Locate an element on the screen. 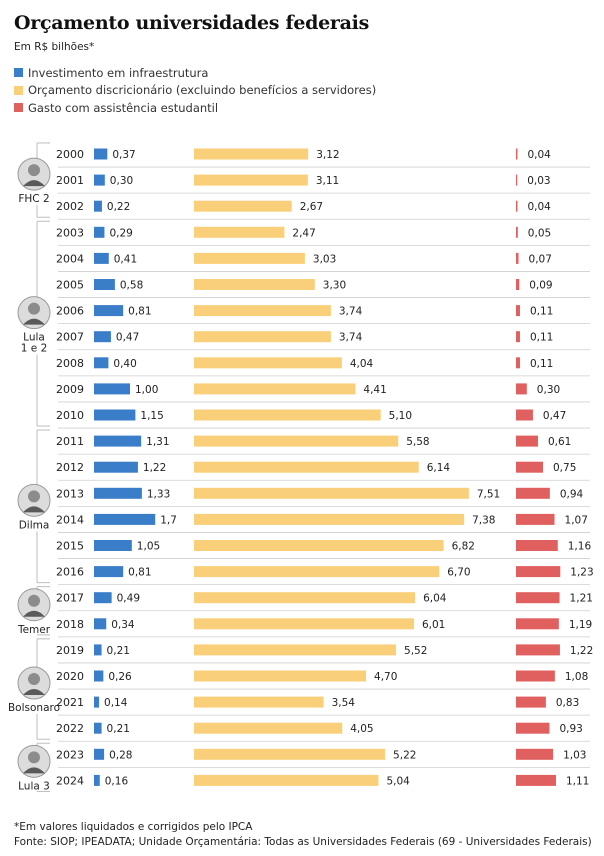 Image resolution: width=604 pixels, height=856 pixels. year-label: 2008 is located at coordinates (70, 363).